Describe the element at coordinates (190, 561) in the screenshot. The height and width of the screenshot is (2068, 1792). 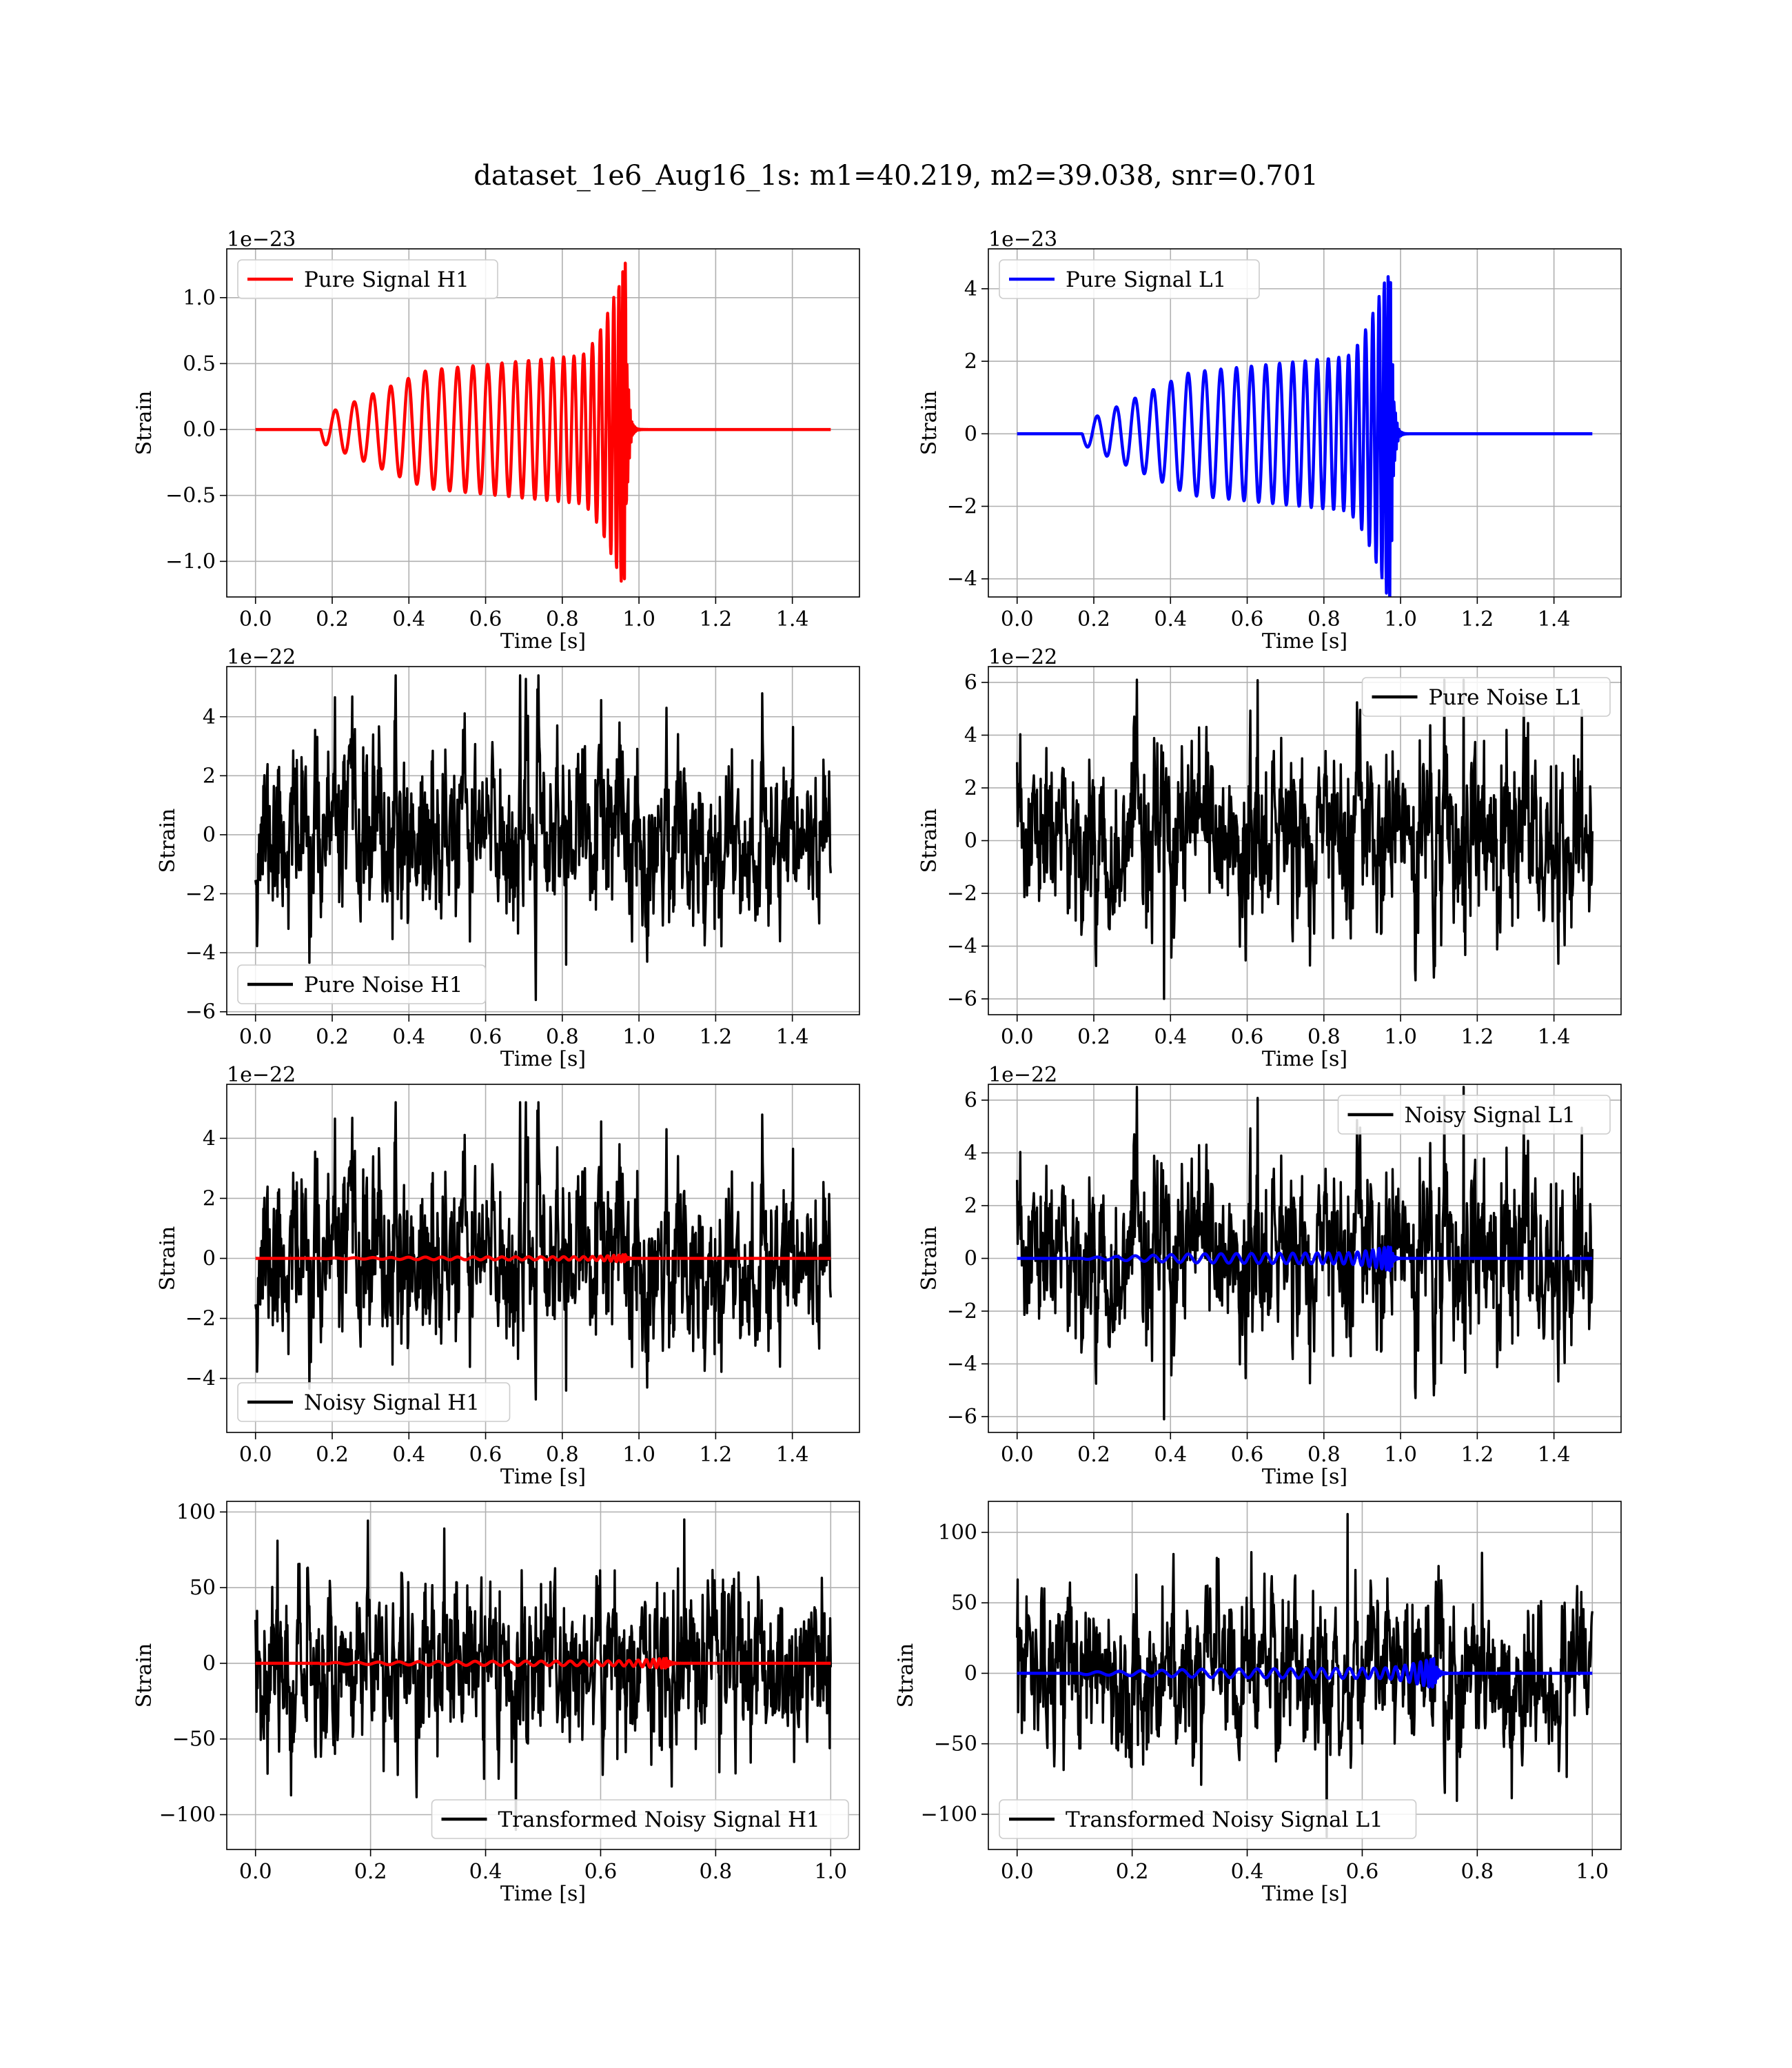
I see `y-tick-label: −1.0` at that location.